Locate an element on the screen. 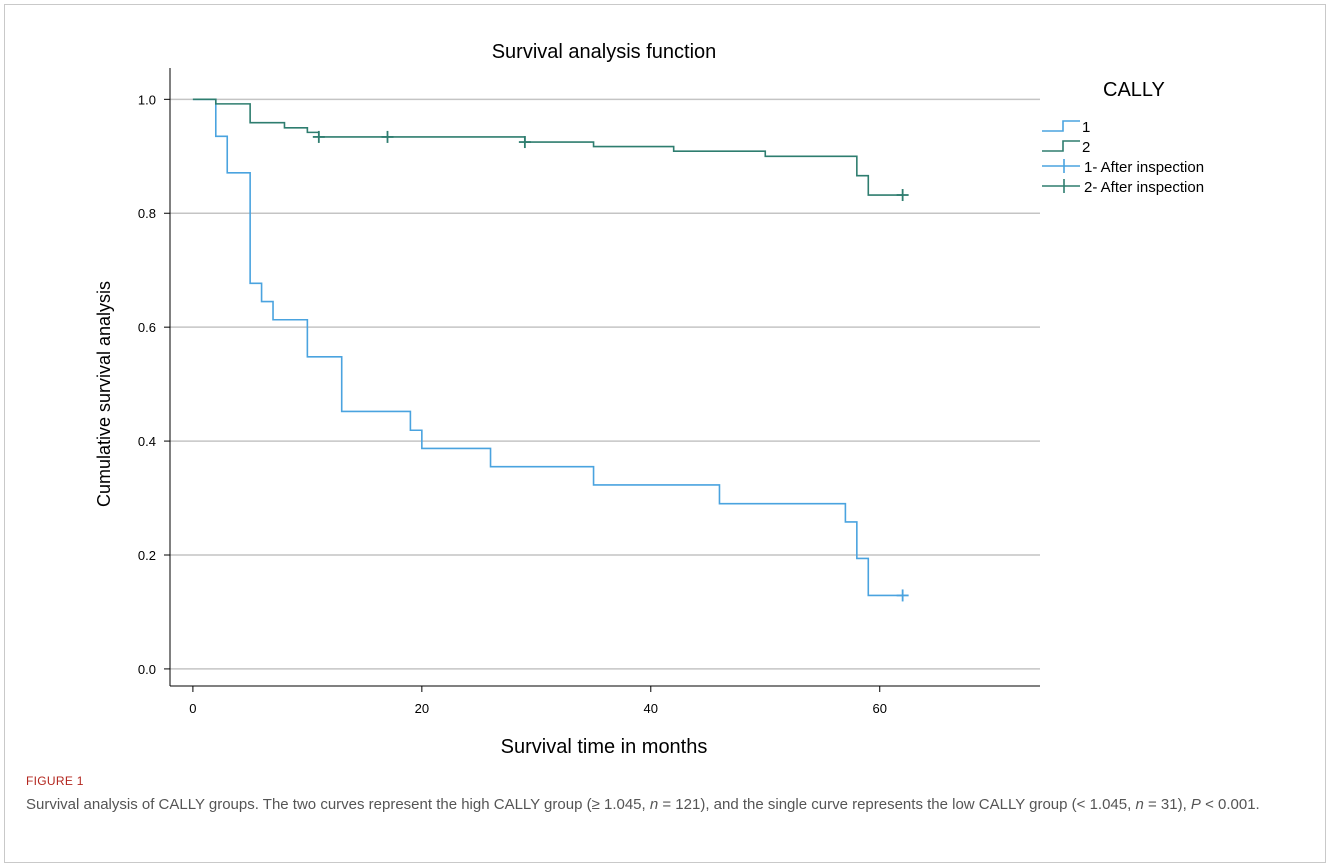 The image size is (1331, 867). y-tick-label: 1.0 is located at coordinates (147, 99).